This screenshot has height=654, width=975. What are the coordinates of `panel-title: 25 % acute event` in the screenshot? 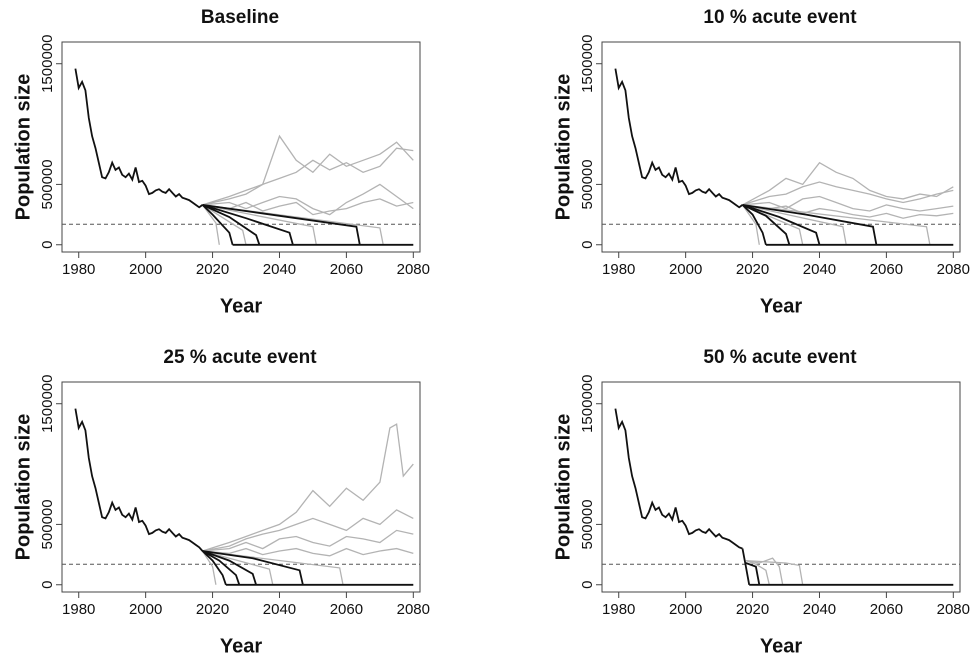 It's located at (240, 357).